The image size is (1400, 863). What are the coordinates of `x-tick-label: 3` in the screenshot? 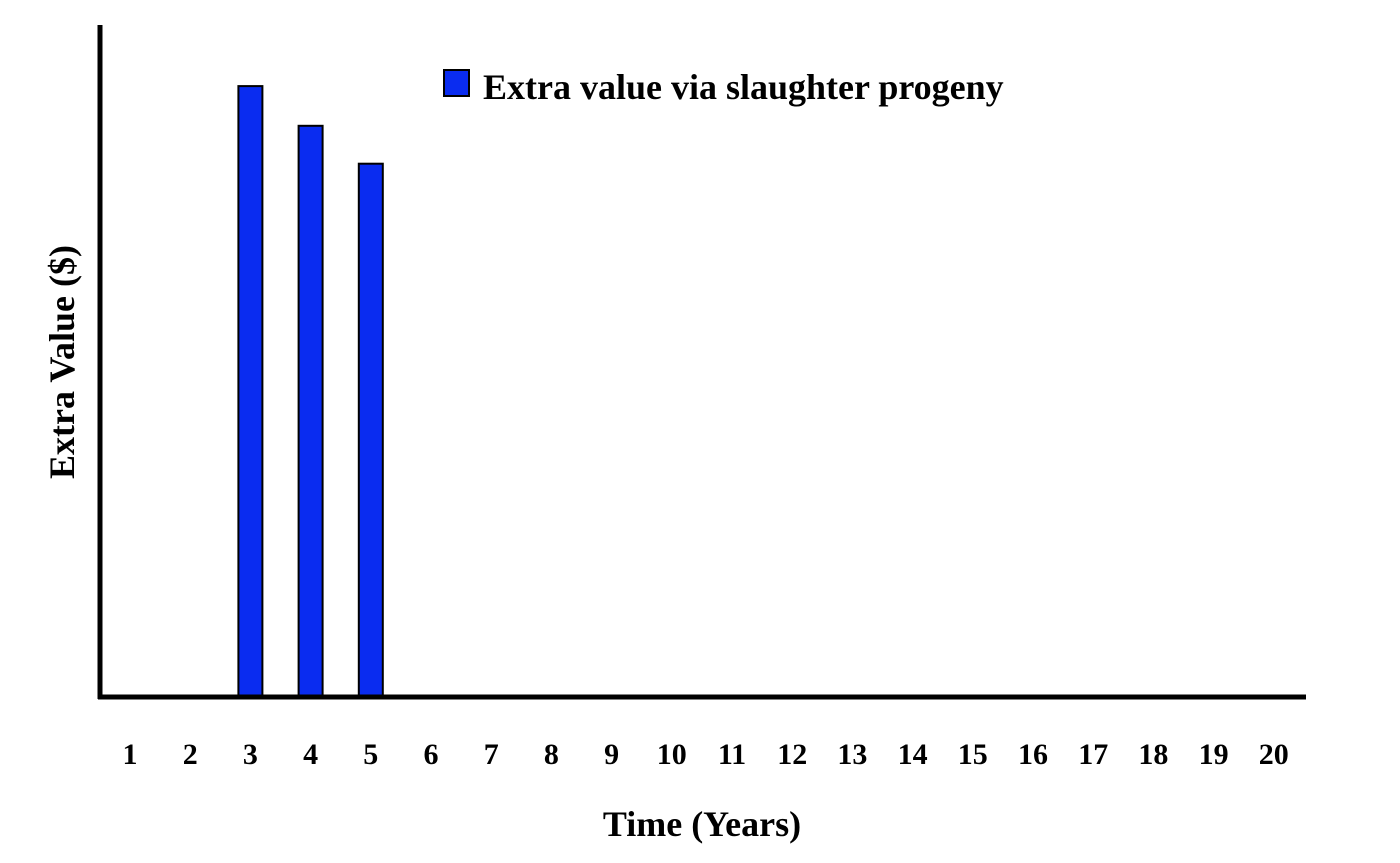 It's located at (250, 754).